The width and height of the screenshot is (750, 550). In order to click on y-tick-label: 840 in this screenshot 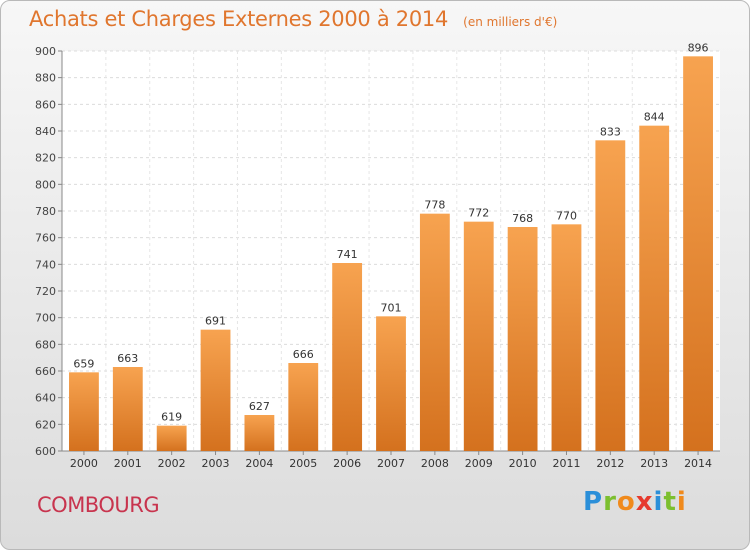, I will do `click(45, 131)`.